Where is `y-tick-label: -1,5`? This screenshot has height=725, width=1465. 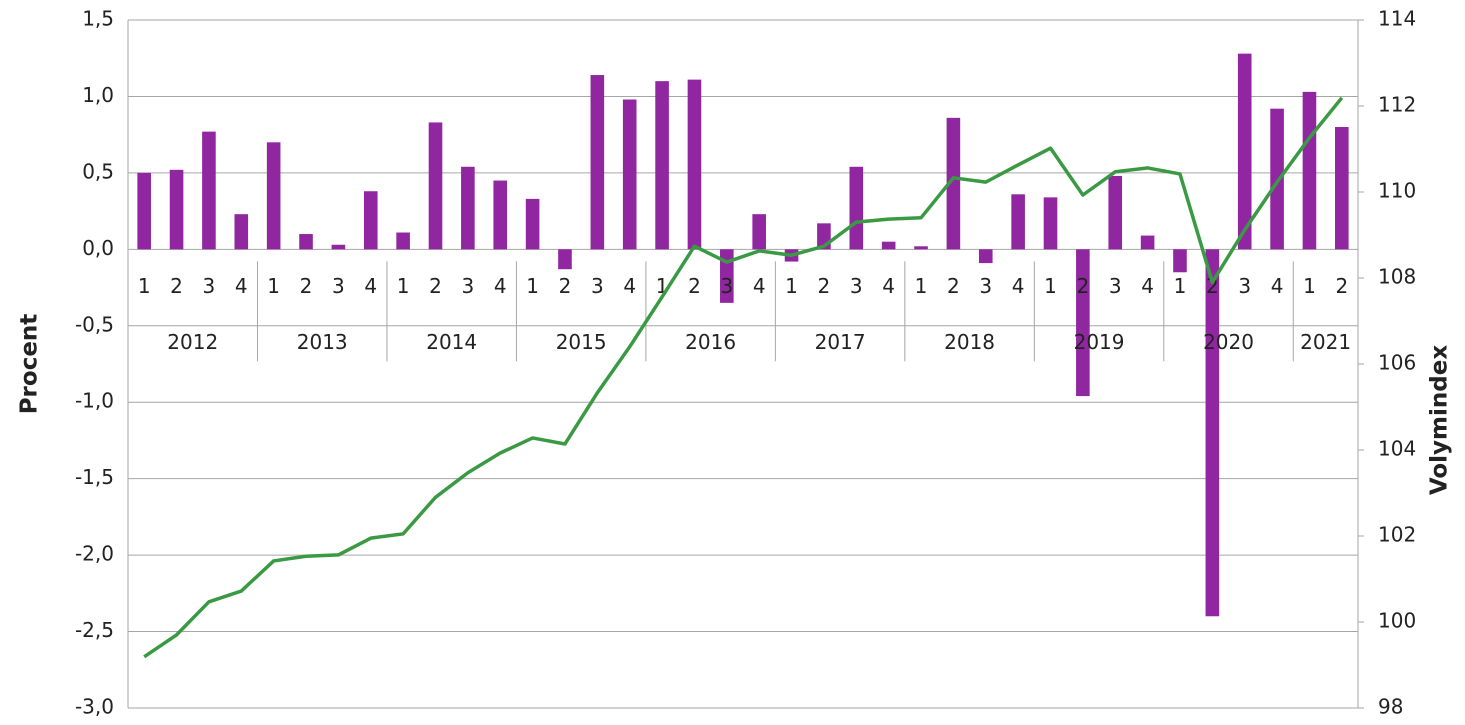
y-tick-label: -1,5 is located at coordinates (94, 477).